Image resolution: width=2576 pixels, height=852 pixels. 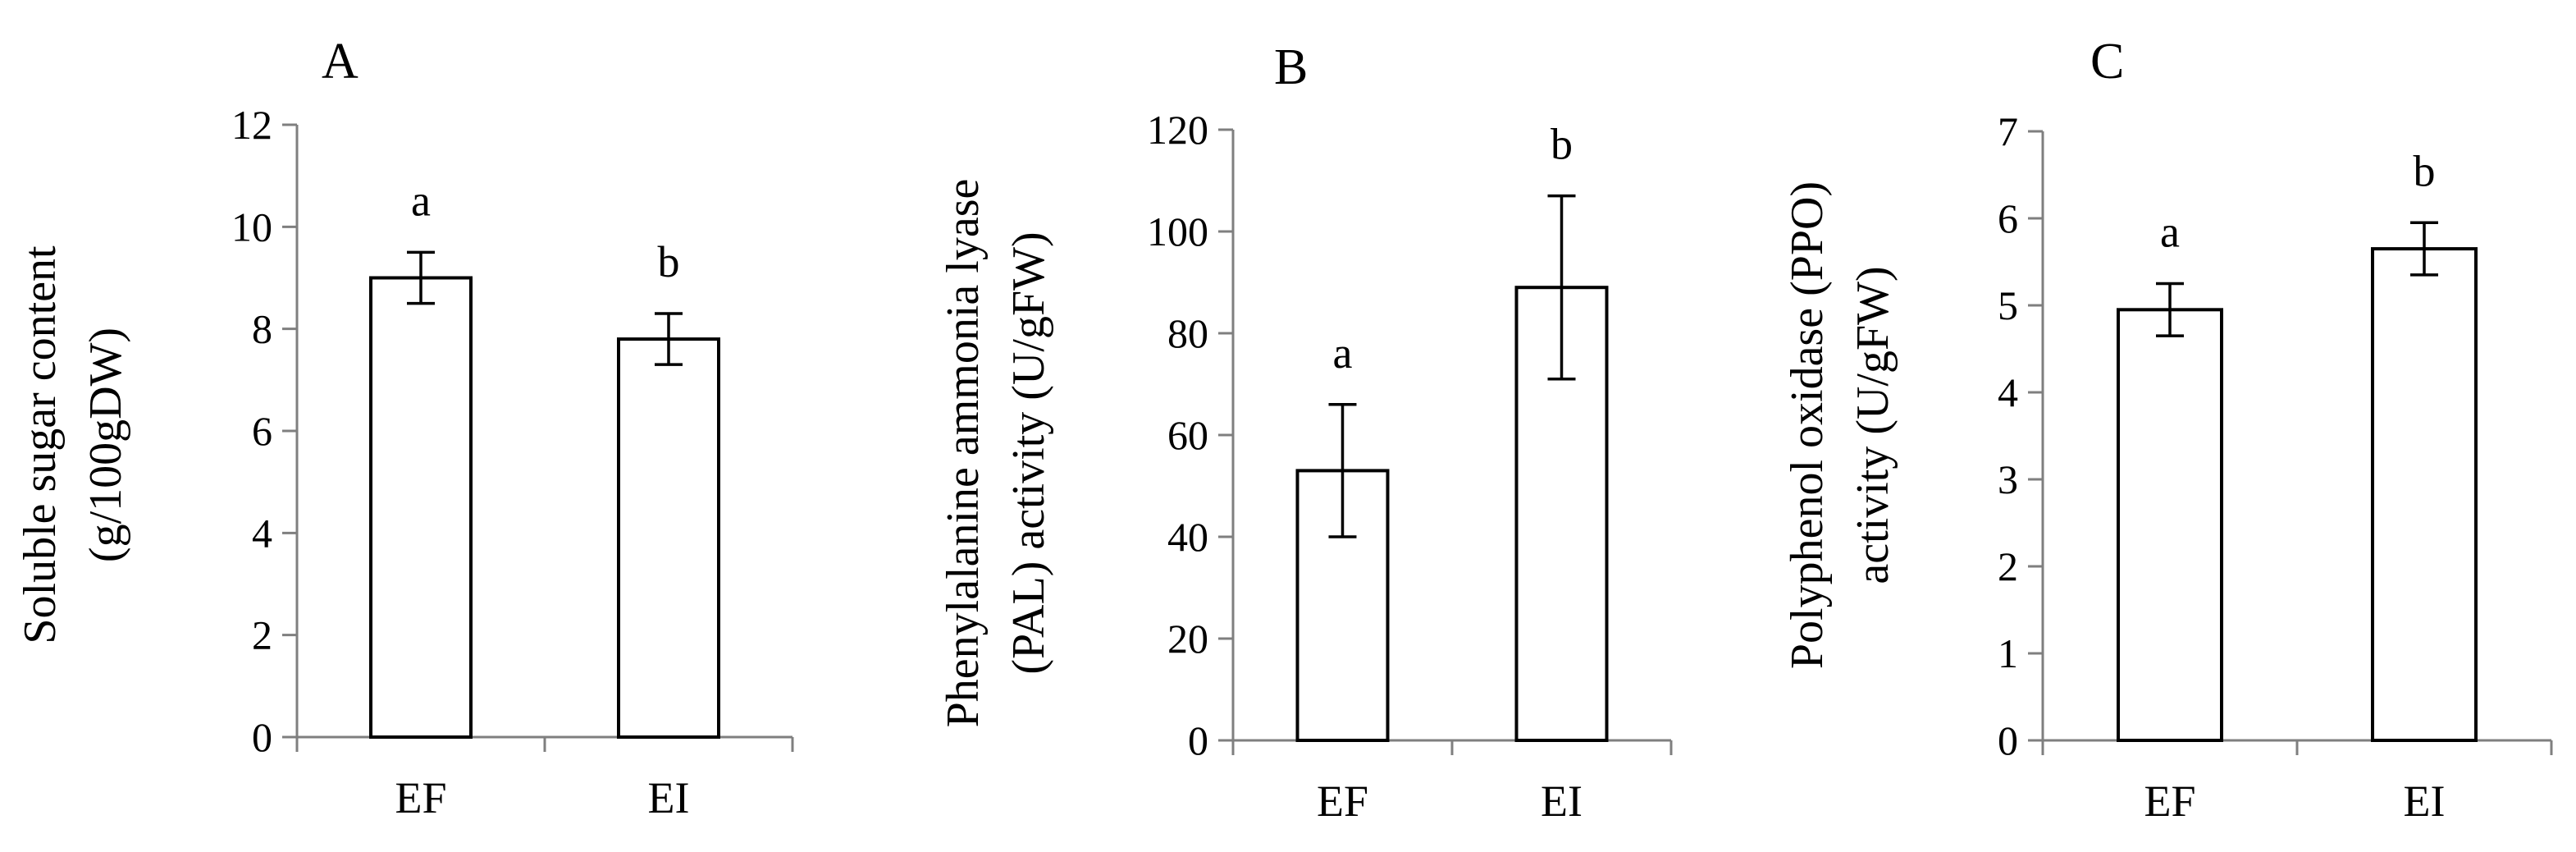 What do you see at coordinates (1187, 333) in the screenshot?
I see `y-tick-label: 80` at bounding box center [1187, 333].